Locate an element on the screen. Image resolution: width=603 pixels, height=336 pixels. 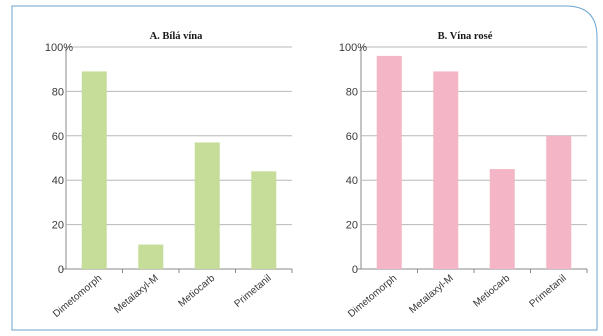
chart-title-white-wines: A. Bílá vína is located at coordinates (177, 36).